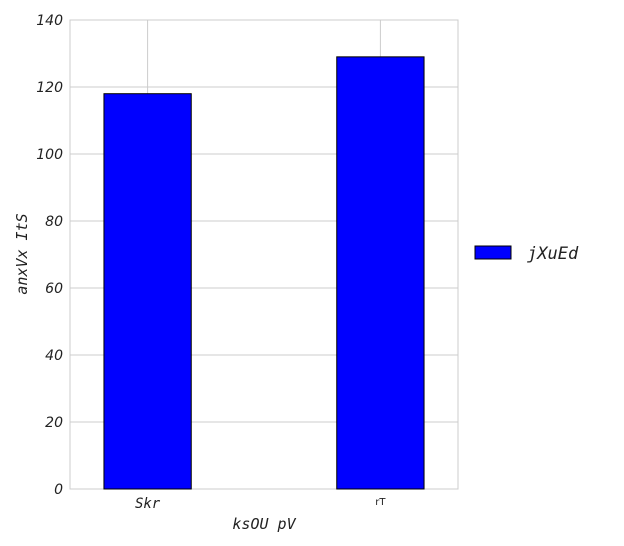  I want to click on y-axis-label: anxVx ItS, so click(22, 253).